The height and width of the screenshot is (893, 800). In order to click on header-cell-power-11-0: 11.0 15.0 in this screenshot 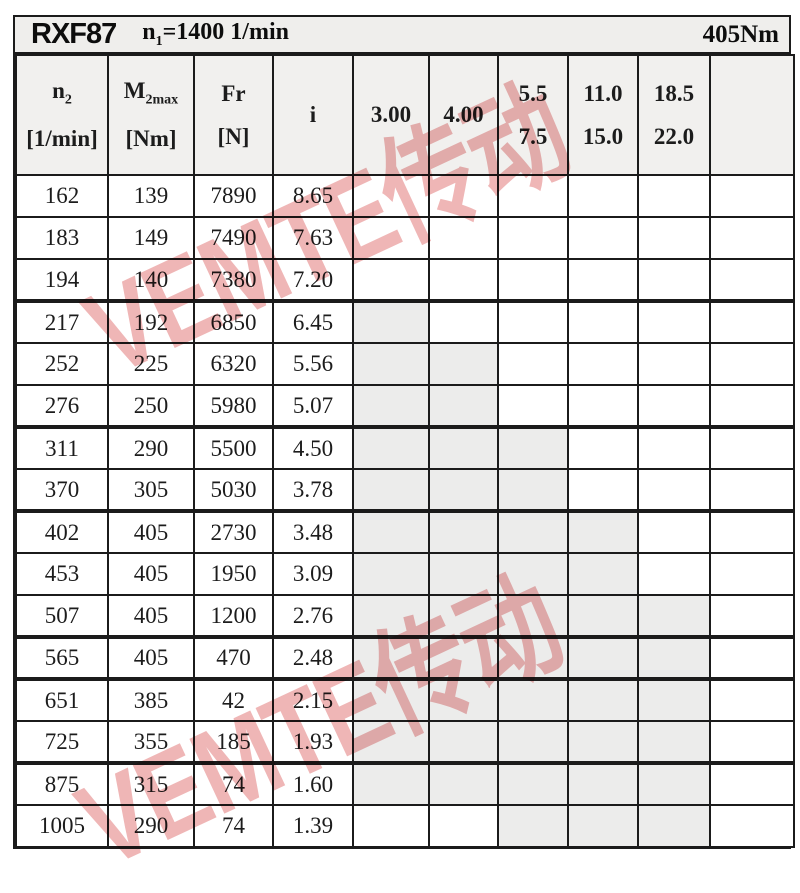, I will do `click(603, 115)`.